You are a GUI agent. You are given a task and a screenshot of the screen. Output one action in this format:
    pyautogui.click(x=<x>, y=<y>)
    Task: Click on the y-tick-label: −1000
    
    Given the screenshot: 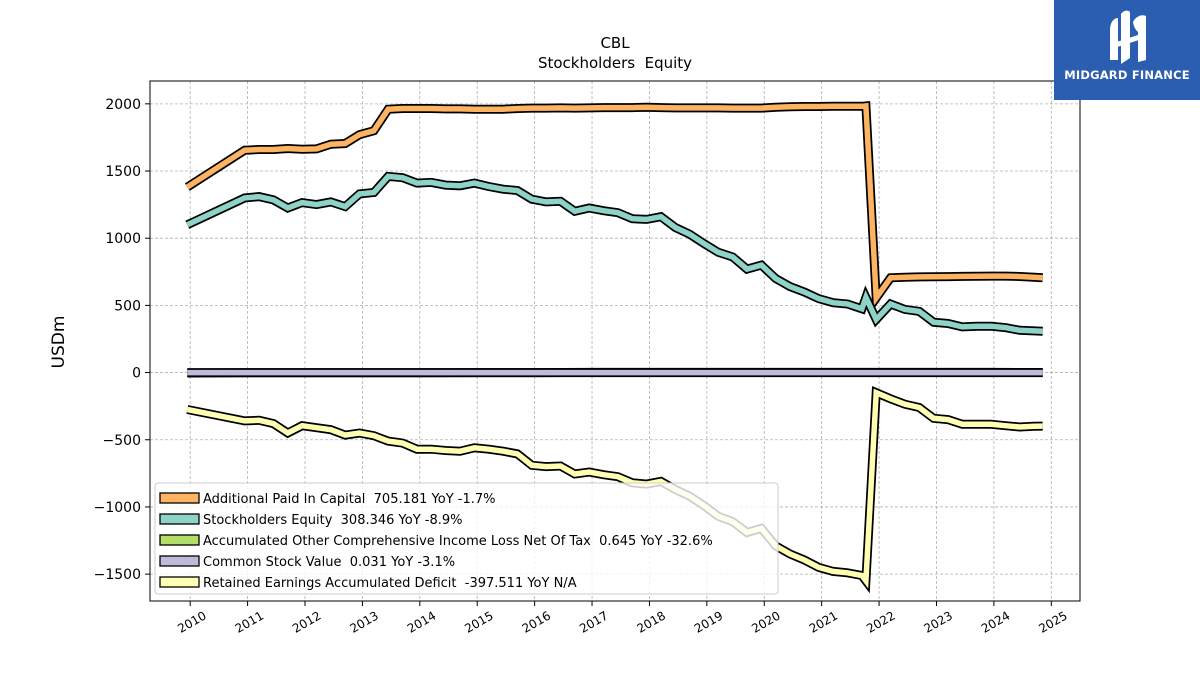 What is the action you would take?
    pyautogui.click(x=117, y=508)
    